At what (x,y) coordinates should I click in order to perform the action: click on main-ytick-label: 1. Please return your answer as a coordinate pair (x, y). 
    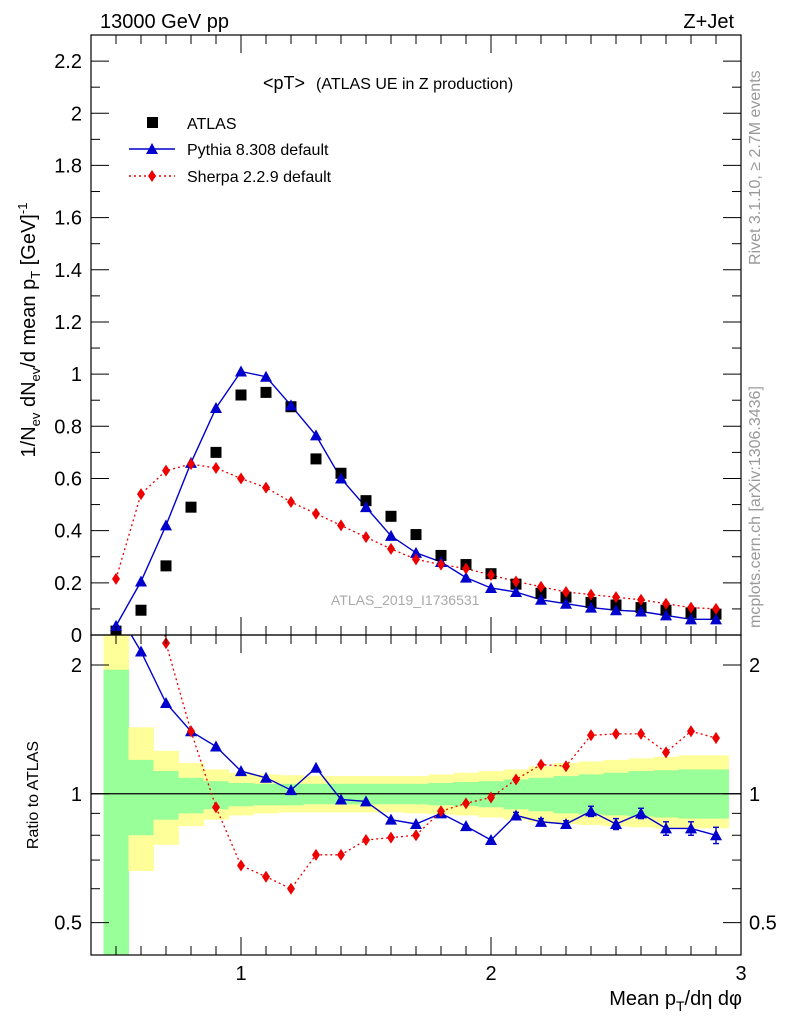
    Looking at the image, I should click on (76, 375).